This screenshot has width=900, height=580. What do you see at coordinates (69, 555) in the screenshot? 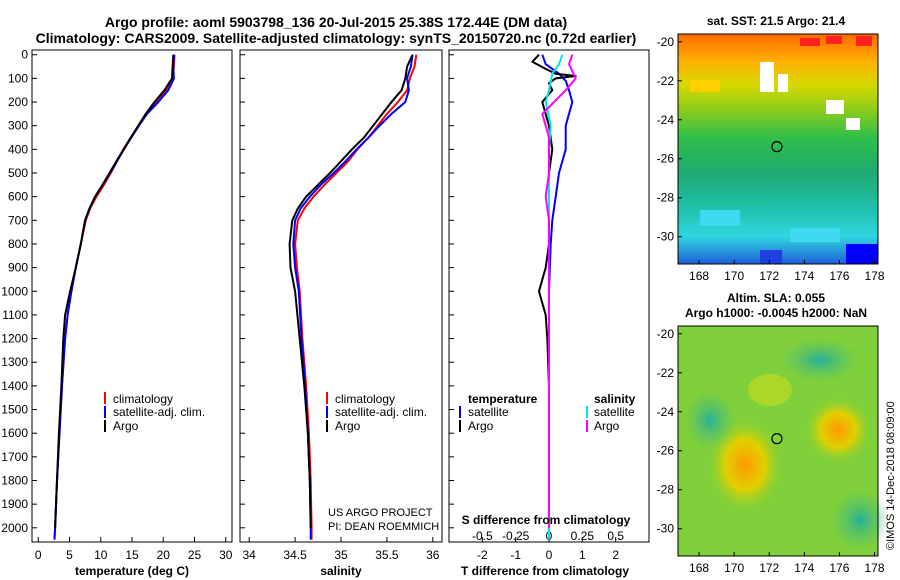
I see `x-tick-label: 5` at bounding box center [69, 555].